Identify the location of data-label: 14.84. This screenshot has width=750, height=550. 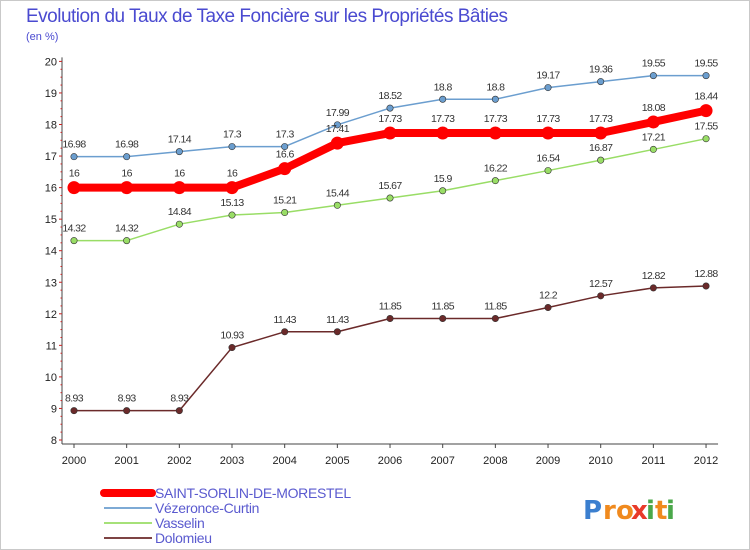
(180, 212).